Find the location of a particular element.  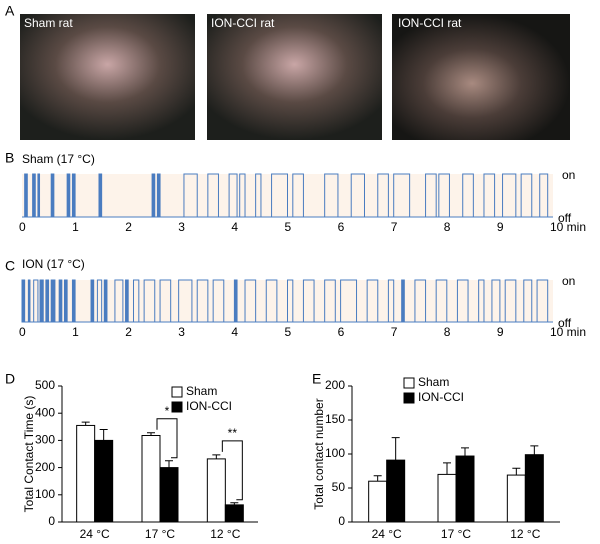

y-tick-label: 200 is located at coordinates (45, 467).